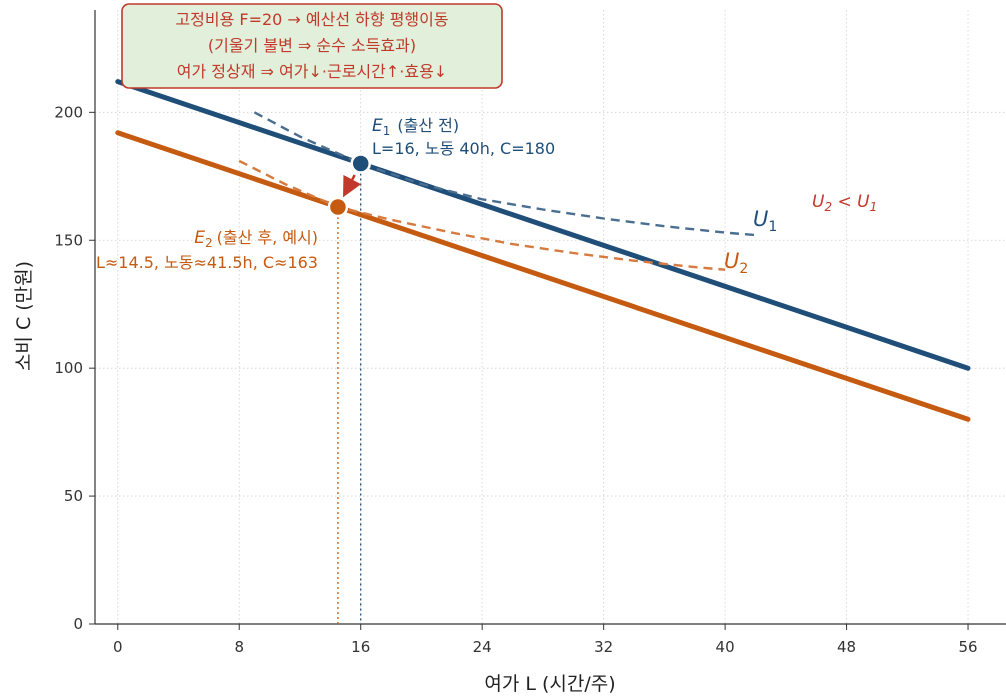  What do you see at coordinates (78, 624) in the screenshot?
I see `y-tick-label: 0` at bounding box center [78, 624].